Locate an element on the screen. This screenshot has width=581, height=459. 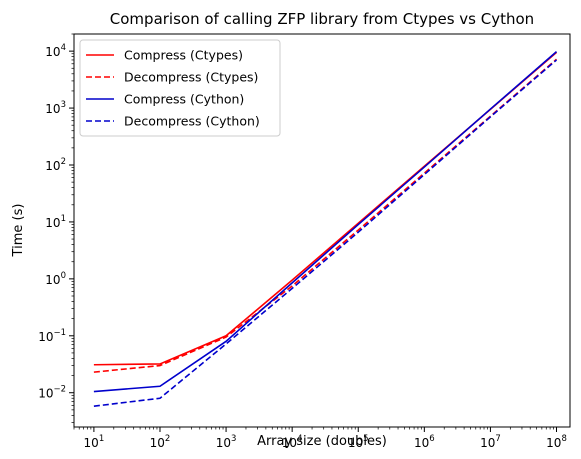
y-tick-label: 10¹ is located at coordinates (55, 222).